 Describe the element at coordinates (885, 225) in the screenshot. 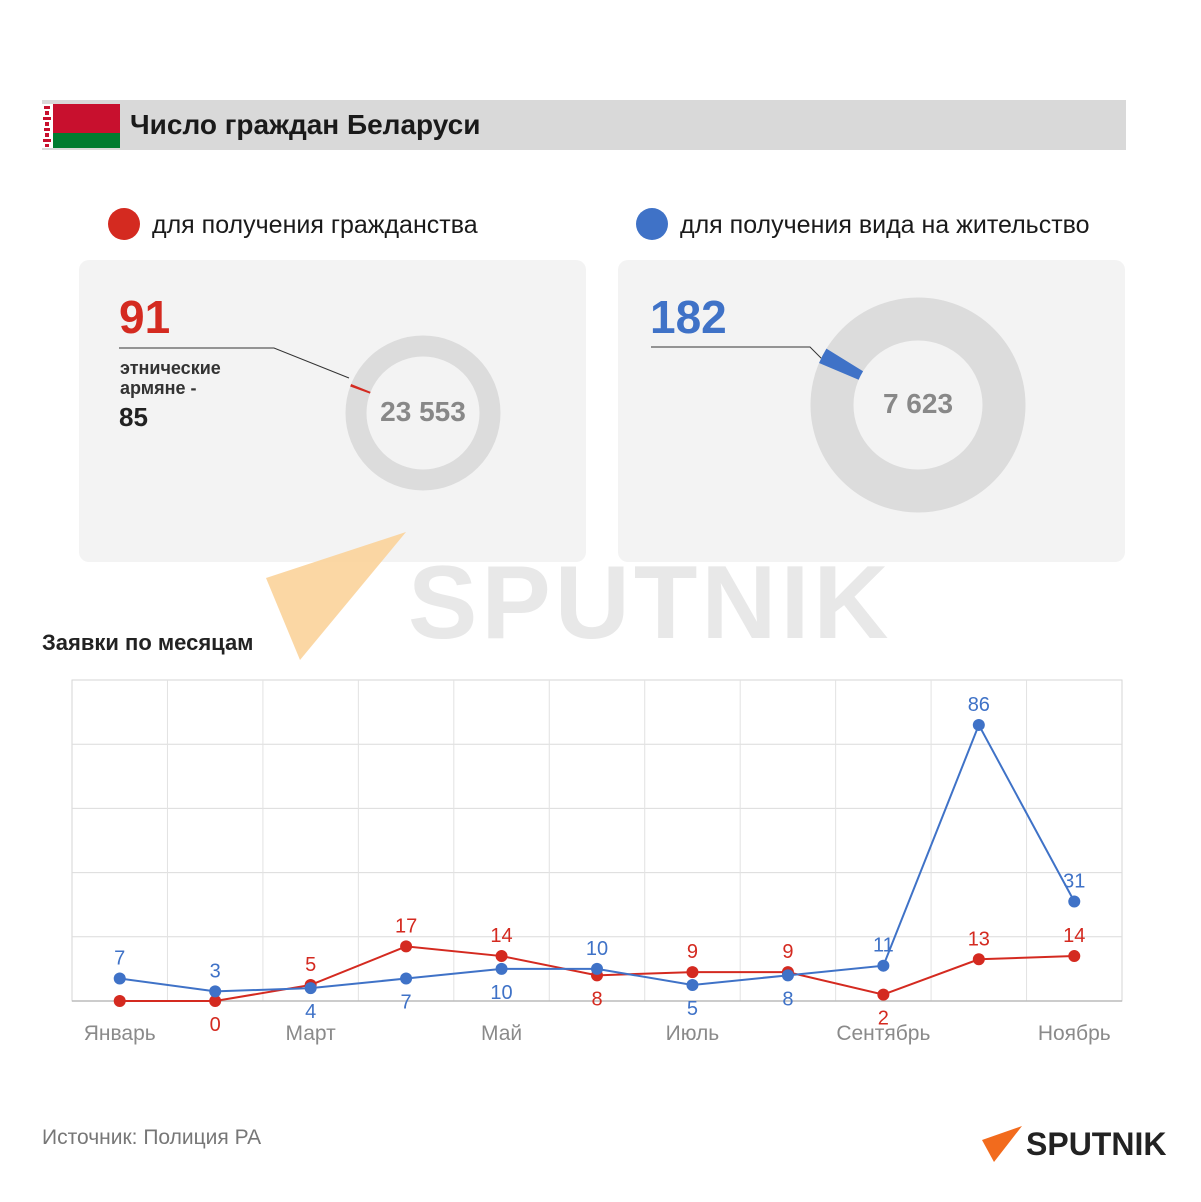

I see `legend-label-residence: для получения вида на жительство` at that location.